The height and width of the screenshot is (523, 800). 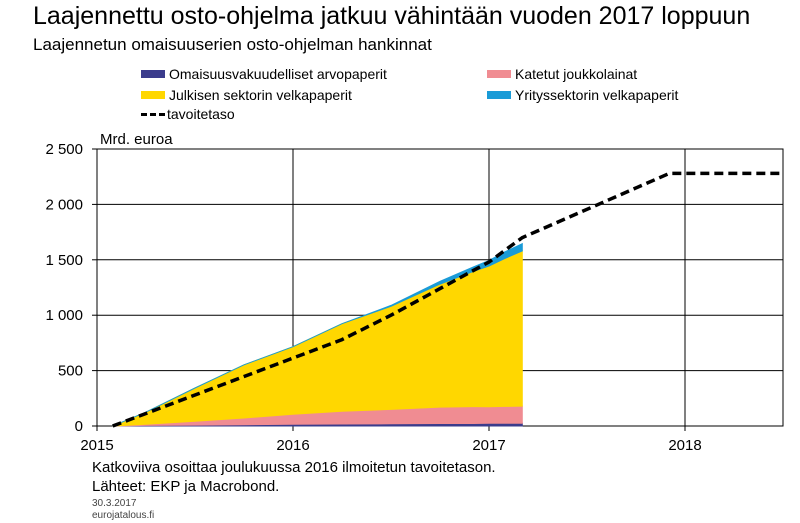 I want to click on legend-label-corporate: Yrityssektorin velkapaperit, so click(x=597, y=95).